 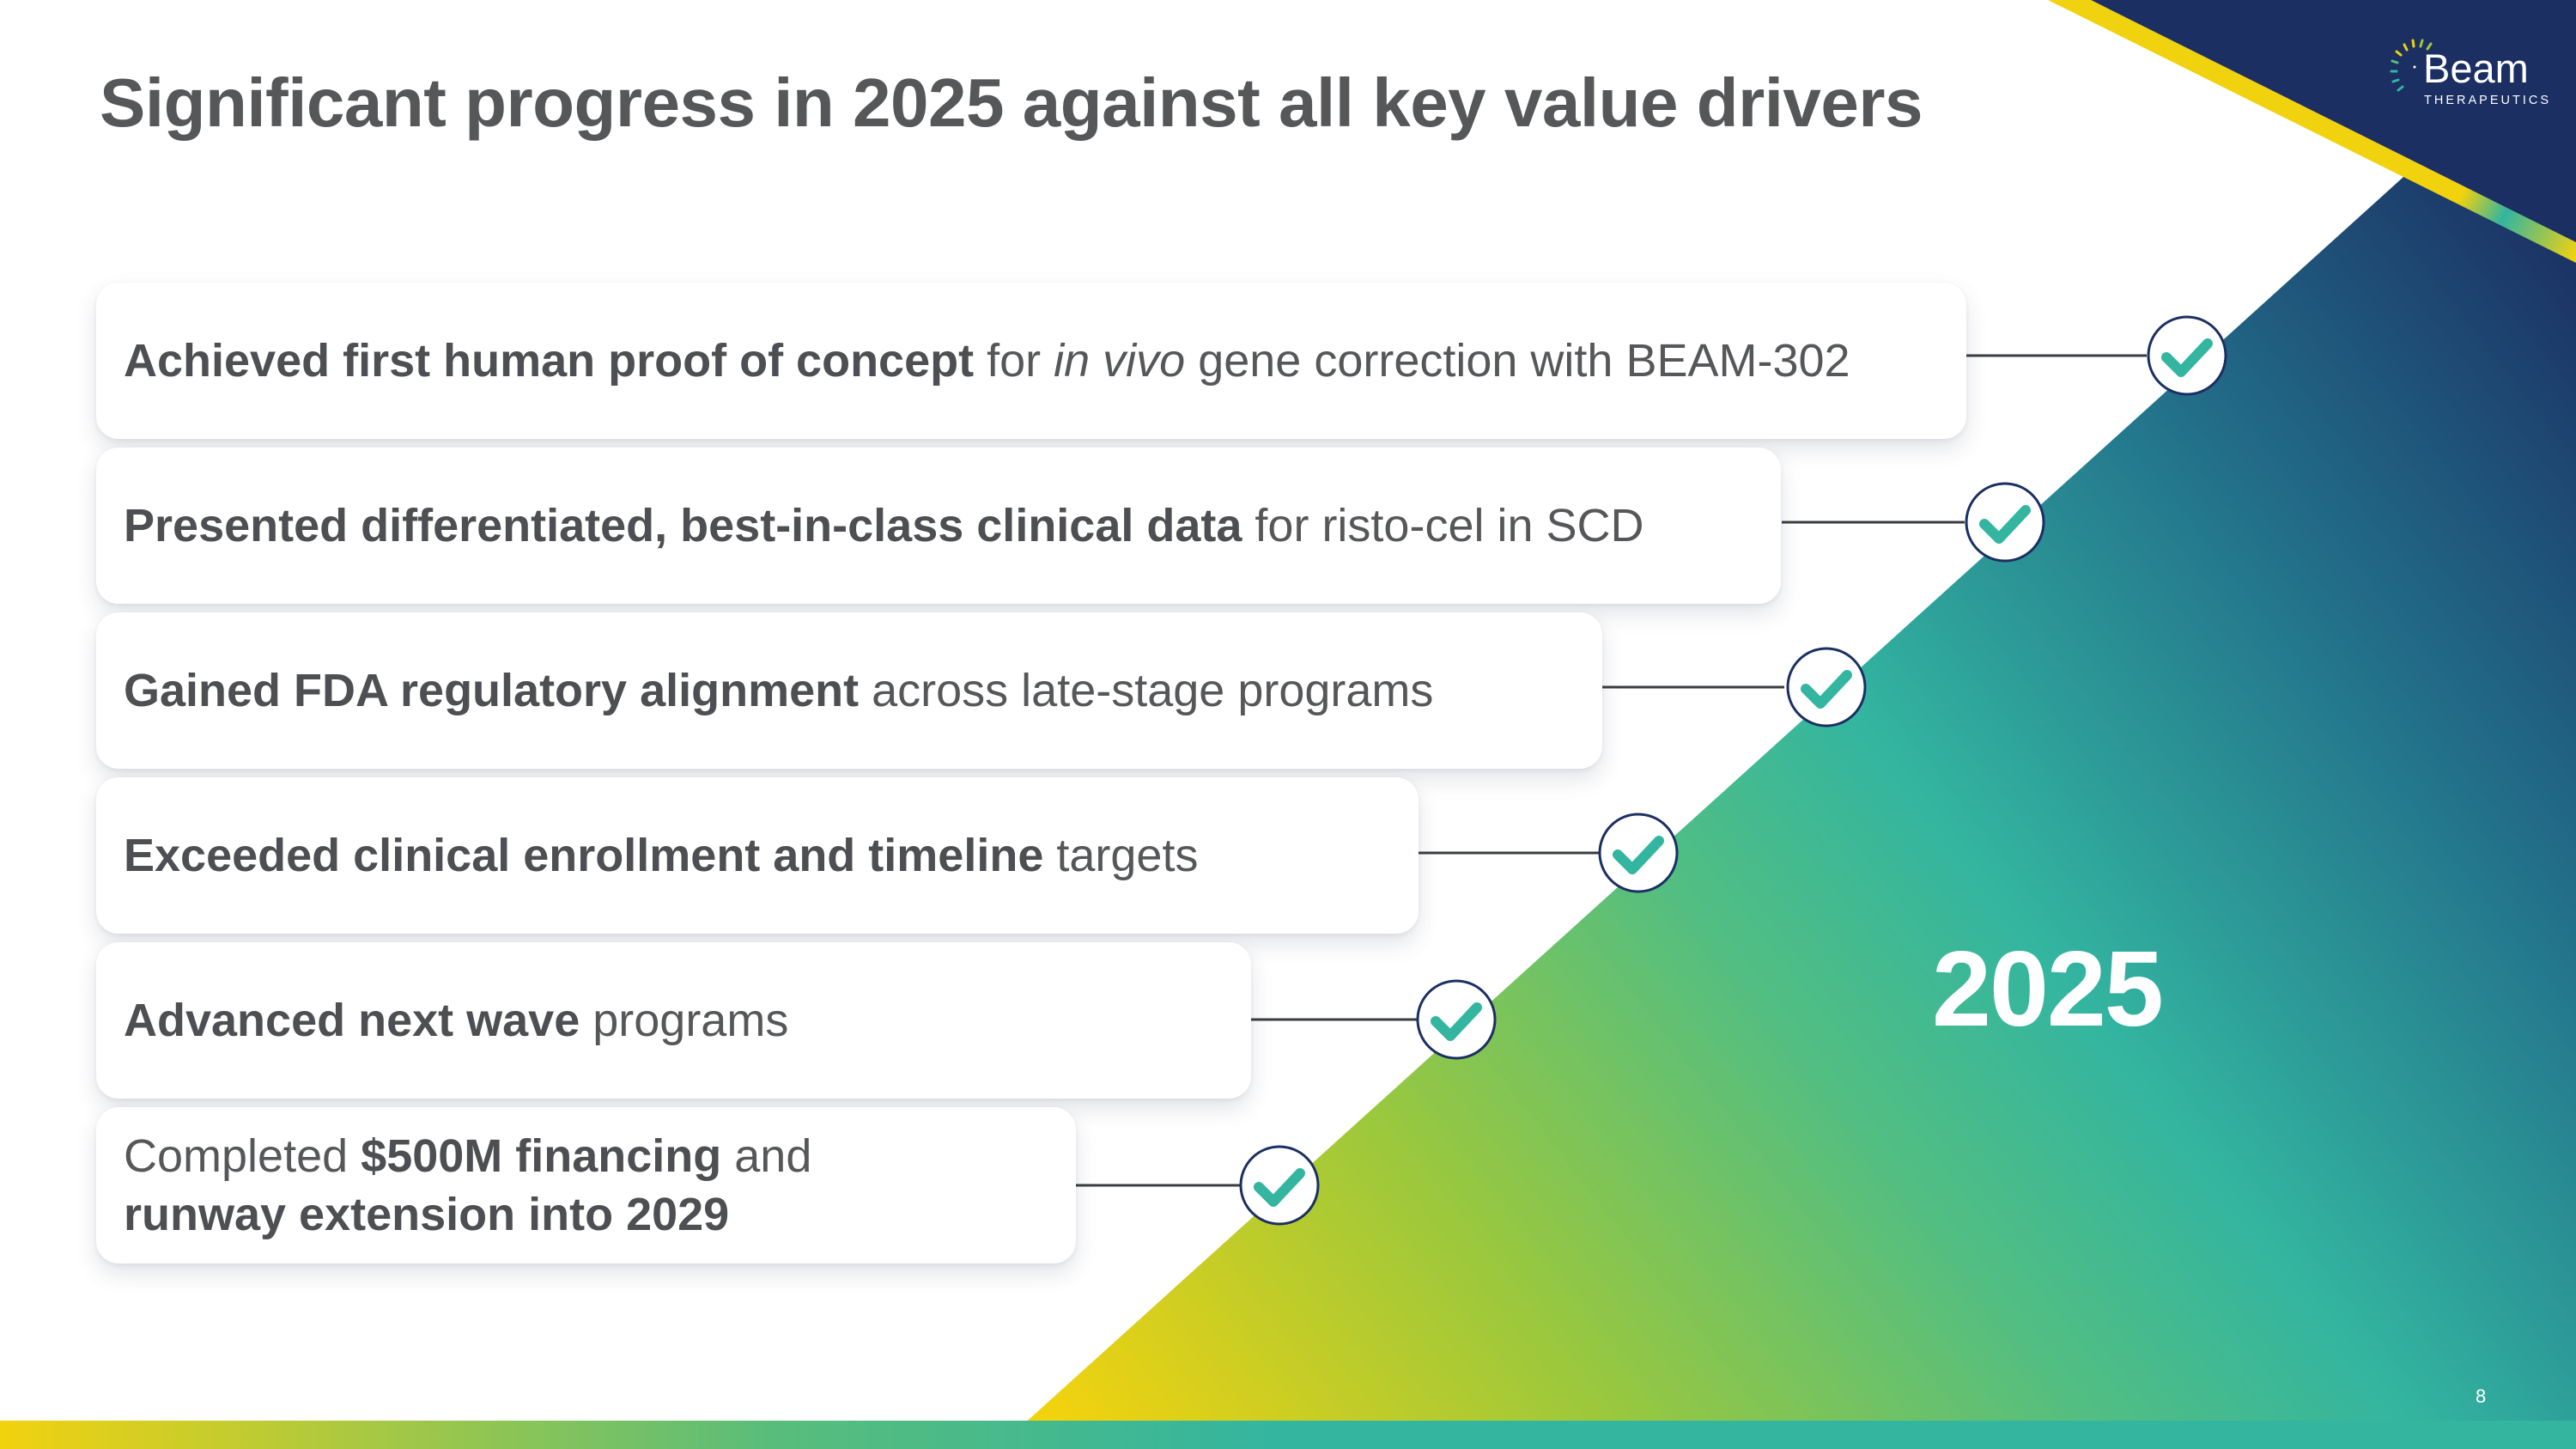 What do you see at coordinates (427, 1214) in the screenshot?
I see `card-text-bold: runway extension into 2029` at bounding box center [427, 1214].